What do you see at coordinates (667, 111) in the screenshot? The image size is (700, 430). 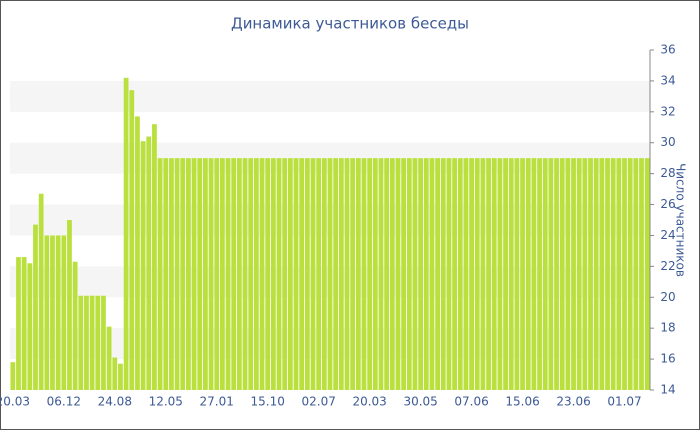 I see `y-tick-label: 32` at bounding box center [667, 111].